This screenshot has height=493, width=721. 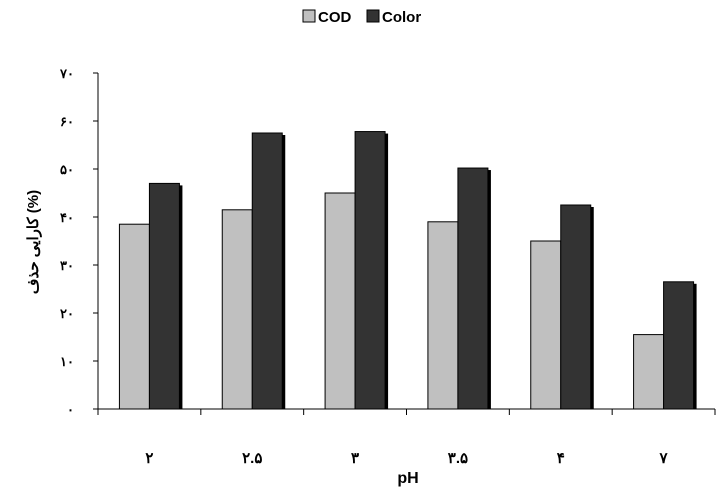 I want to click on legend-label-color: Color, so click(x=401, y=17).